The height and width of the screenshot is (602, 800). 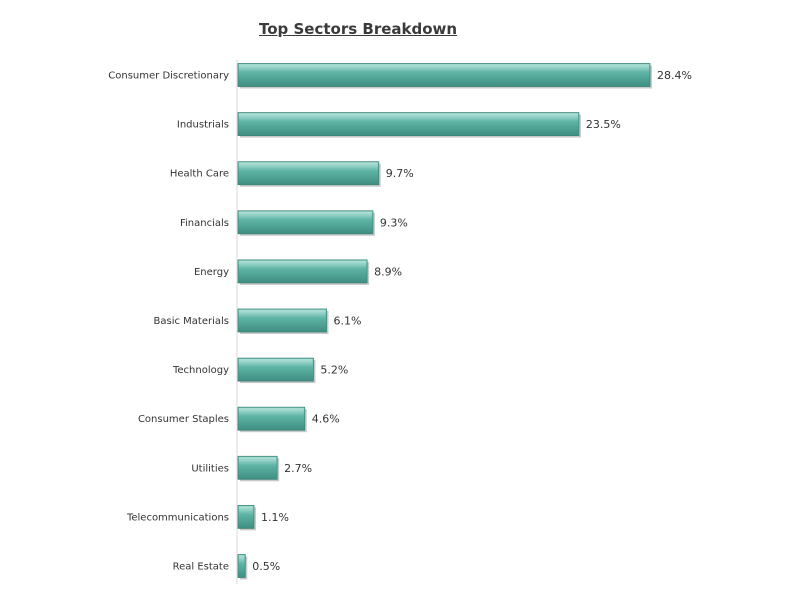 I want to click on chart-title: Top Sectors Breakdown, so click(x=358, y=29).